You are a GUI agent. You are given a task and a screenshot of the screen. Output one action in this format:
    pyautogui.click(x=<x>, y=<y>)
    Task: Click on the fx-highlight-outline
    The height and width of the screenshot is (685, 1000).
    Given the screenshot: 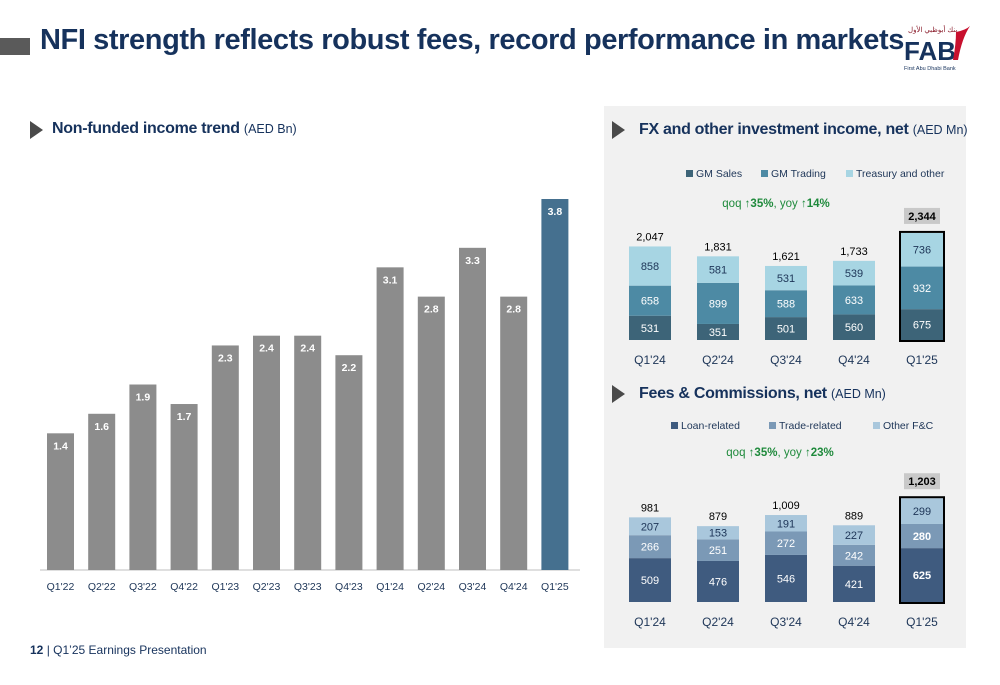 What is the action you would take?
    pyautogui.click(x=922, y=286)
    